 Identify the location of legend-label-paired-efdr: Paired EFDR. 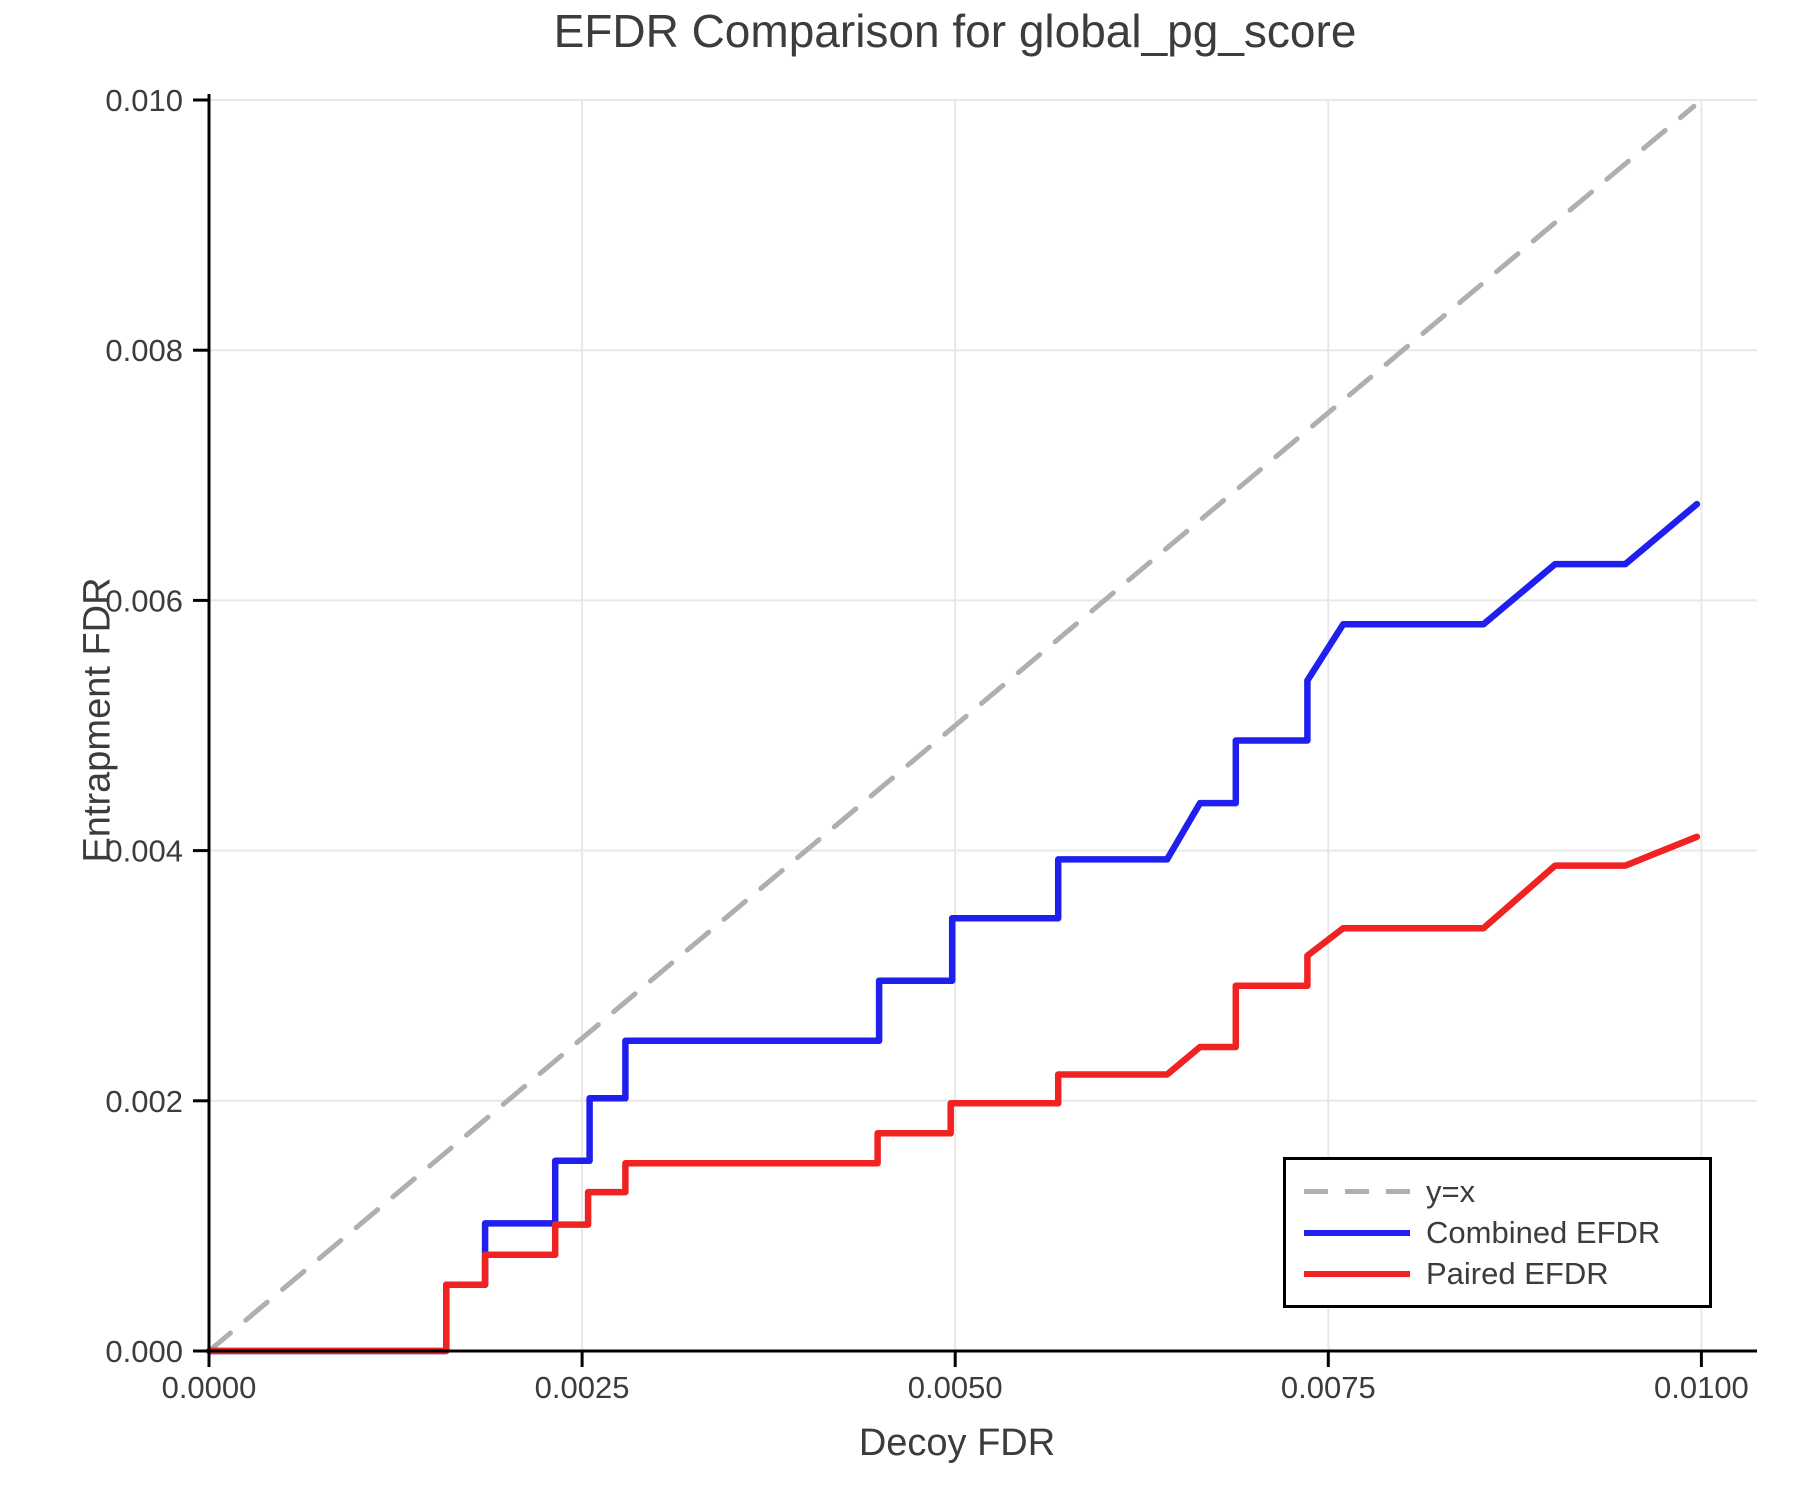
(1517, 1273).